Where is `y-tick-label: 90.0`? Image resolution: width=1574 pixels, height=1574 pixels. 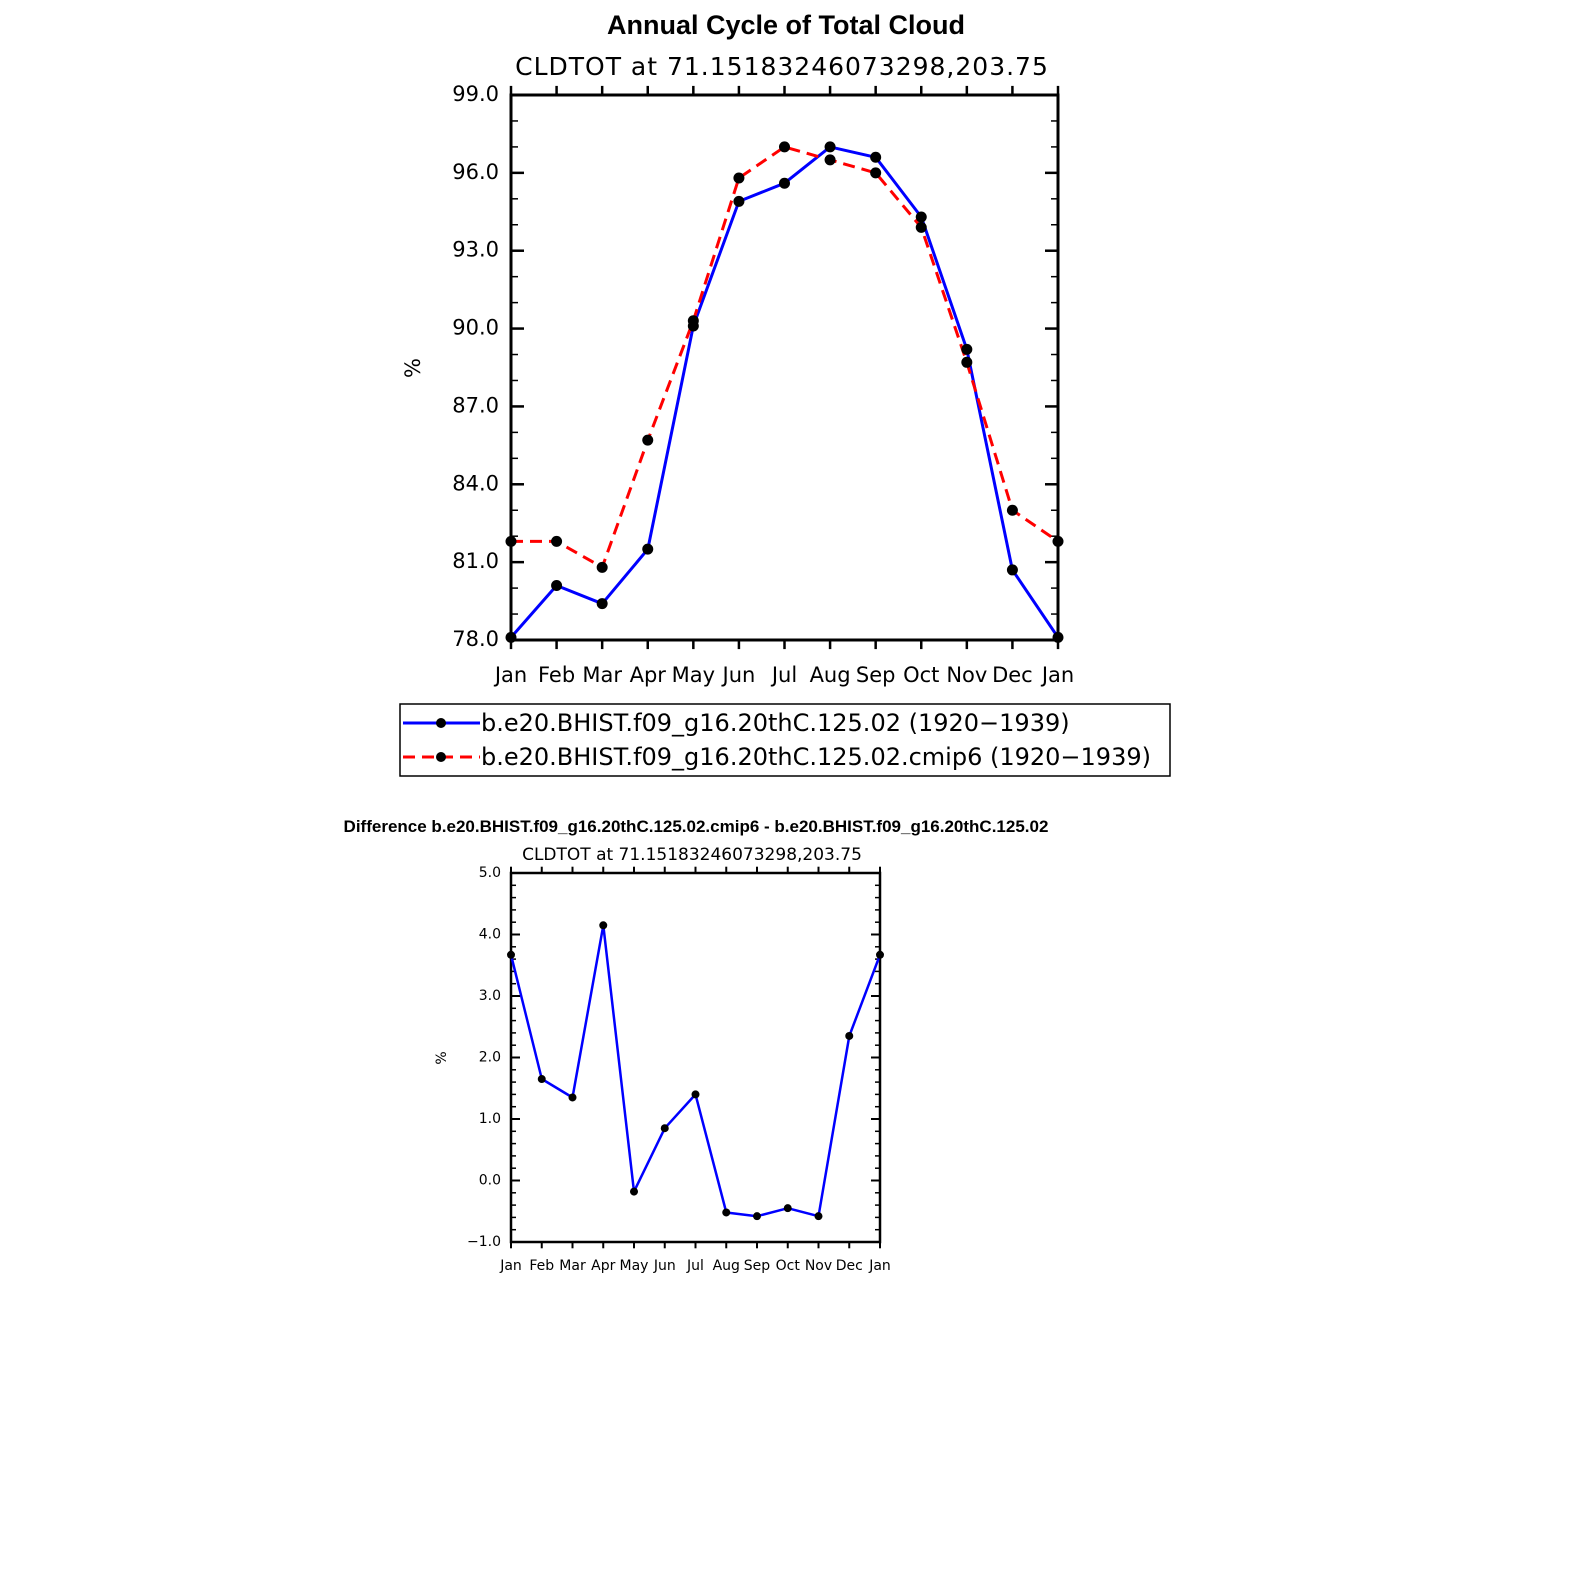 y-tick-label: 90.0 is located at coordinates (475, 328).